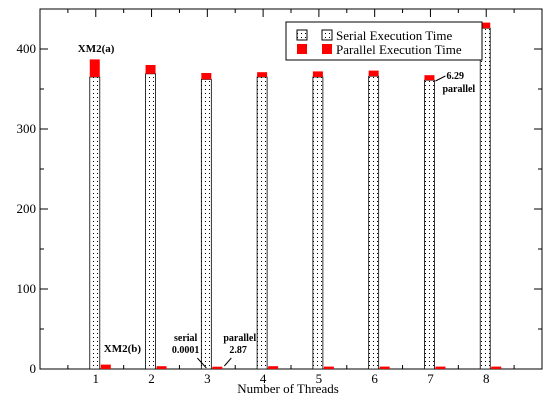  Describe the element at coordinates (455, 76) in the screenshot. I see `annotation-parallel-value-a: 6.29` at that location.